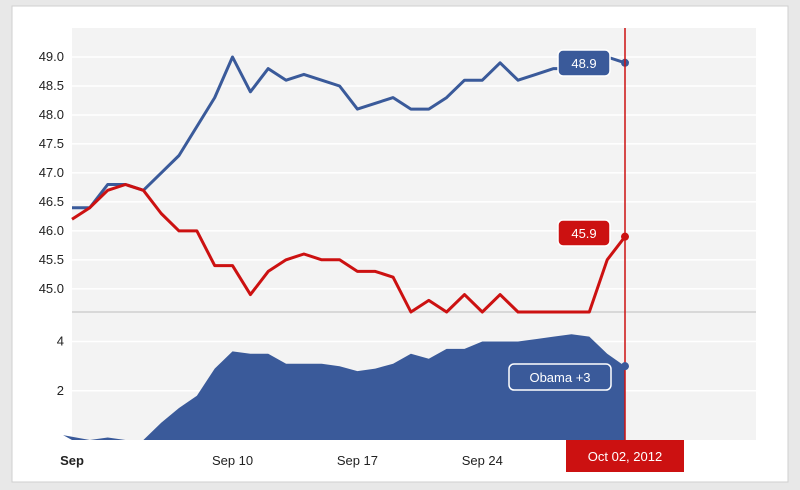 The width and height of the screenshot is (800, 490). I want to click on y-tick-label: 47.5, so click(51, 143).